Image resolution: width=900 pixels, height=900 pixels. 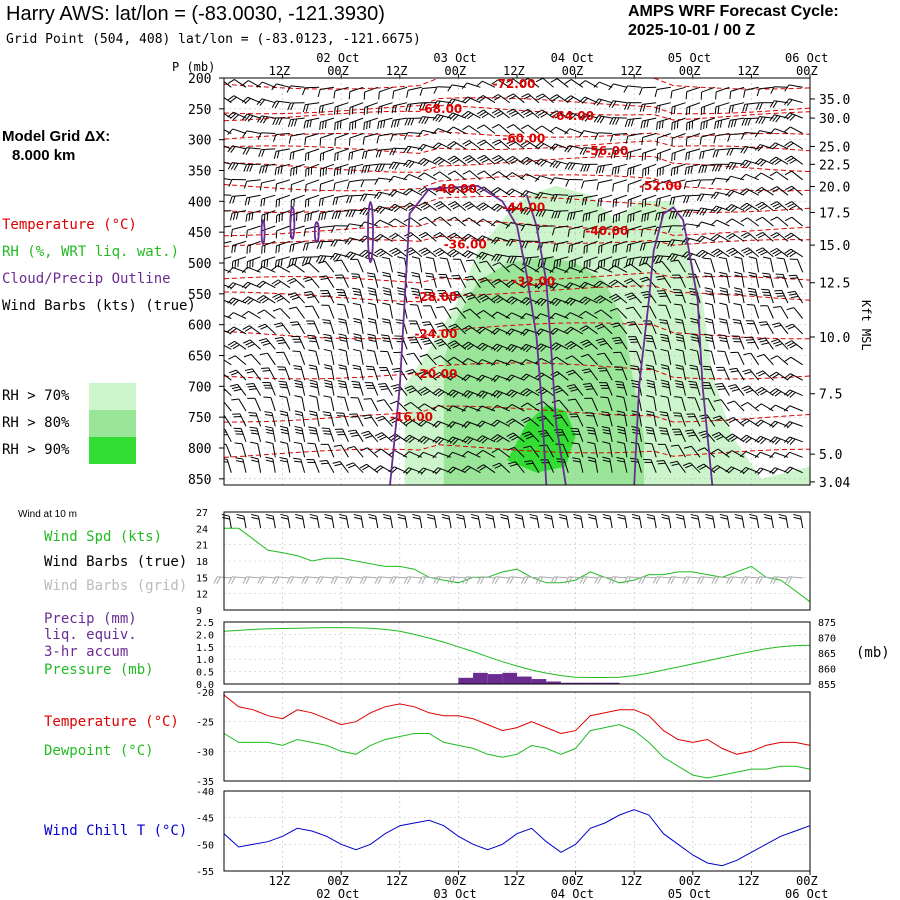 What do you see at coordinates (733, 11) in the screenshot?
I see `forecast-cycle-label: AMPS WRF Forecast Cycle:` at bounding box center [733, 11].